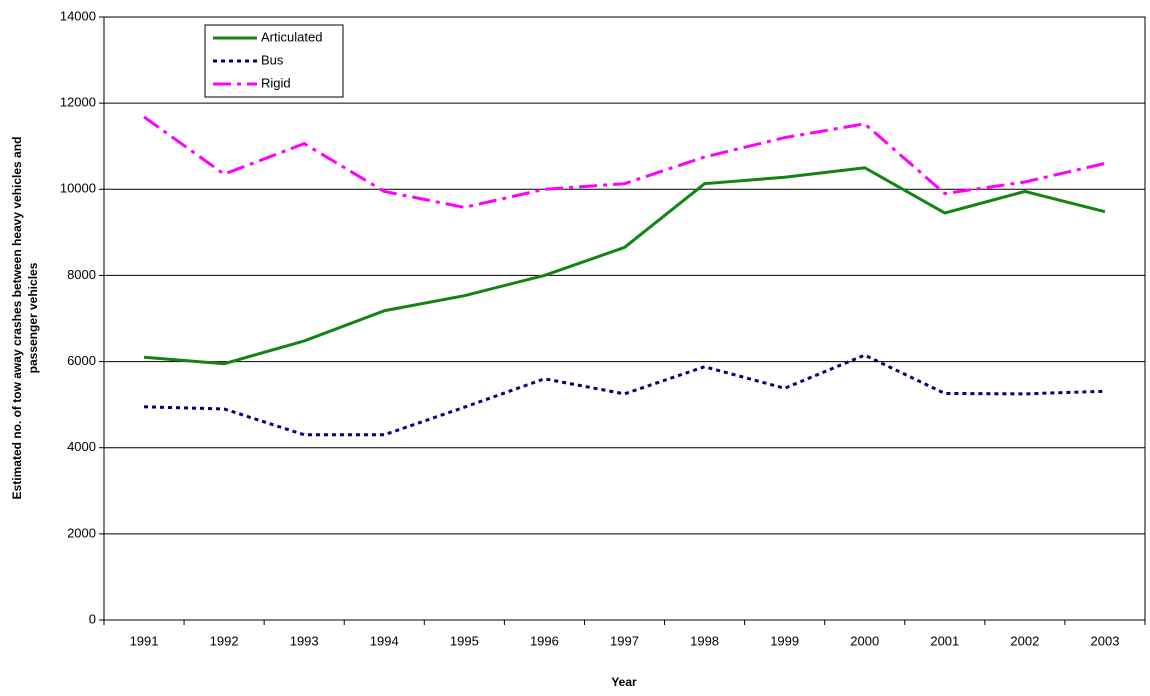 The width and height of the screenshot is (1150, 696). I want to click on y-tick-label: 6000, so click(81, 360).